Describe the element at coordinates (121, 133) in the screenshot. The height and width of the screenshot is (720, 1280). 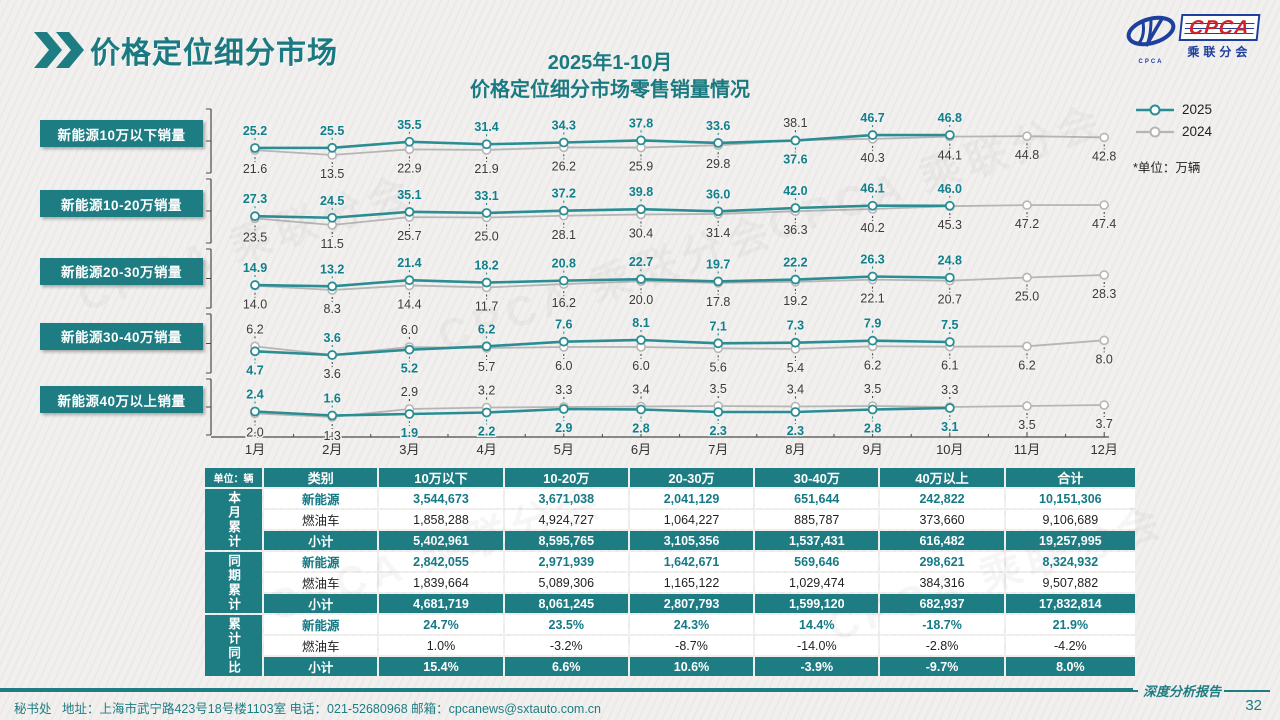
I see `panel-label-0: 新能源10万以下销量` at that location.